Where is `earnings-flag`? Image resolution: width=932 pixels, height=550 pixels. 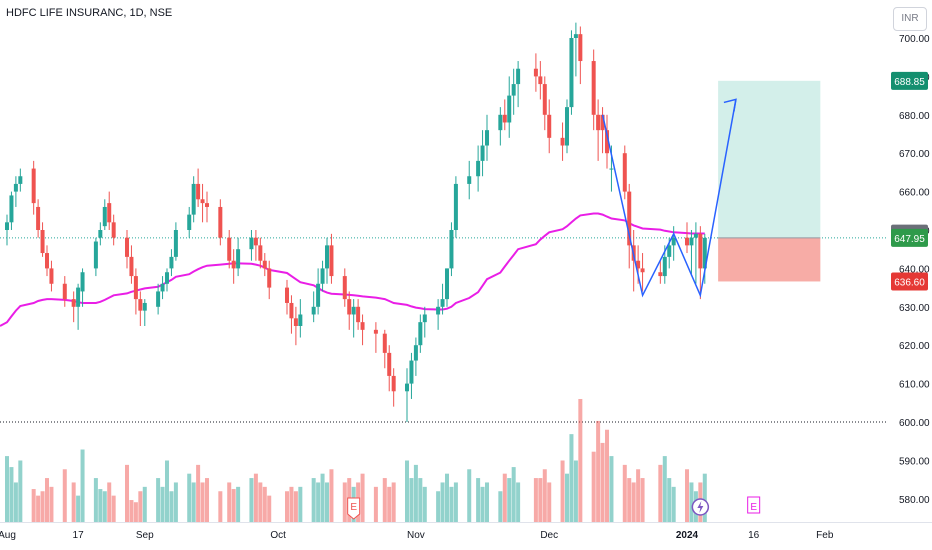
earnings-flag is located at coordinates (754, 505).